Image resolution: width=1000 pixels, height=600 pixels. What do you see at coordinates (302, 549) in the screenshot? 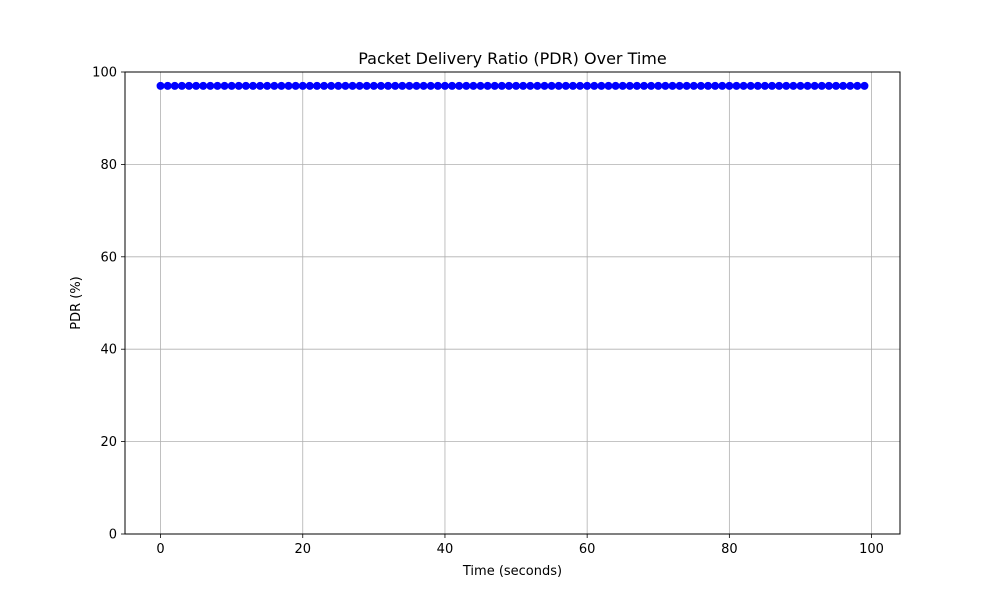
I see `x-tick-label: 20` at bounding box center [302, 549].